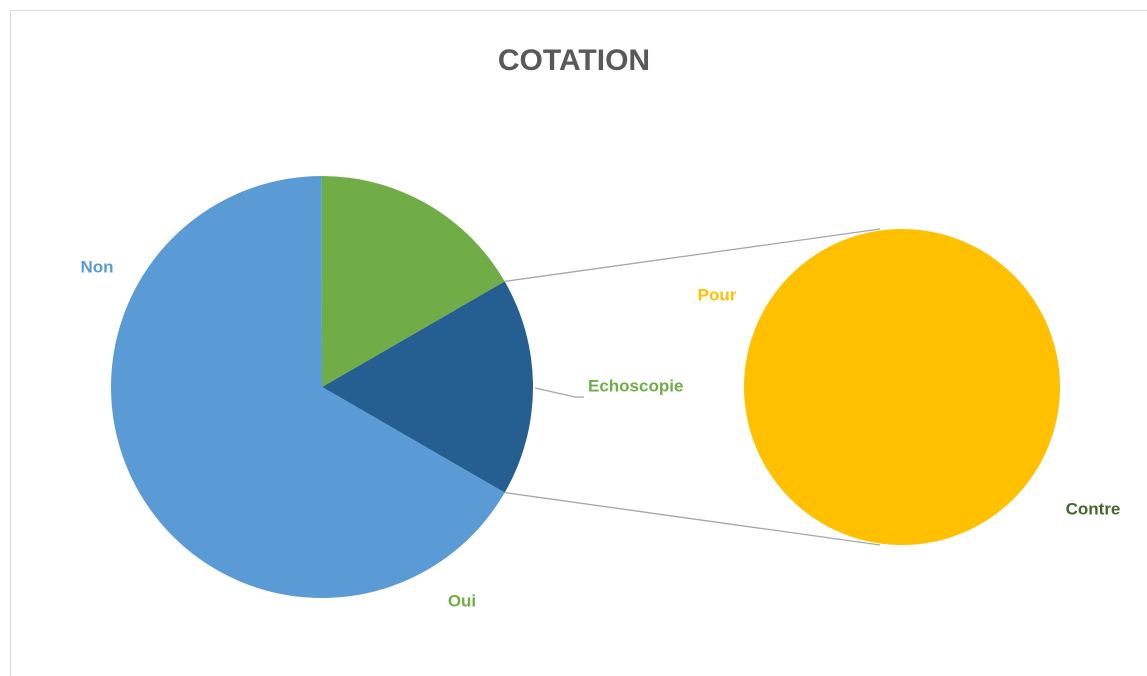 This screenshot has height=676, width=1147. Describe the element at coordinates (1093, 508) in the screenshot. I see `slice-label: Contre` at that location.